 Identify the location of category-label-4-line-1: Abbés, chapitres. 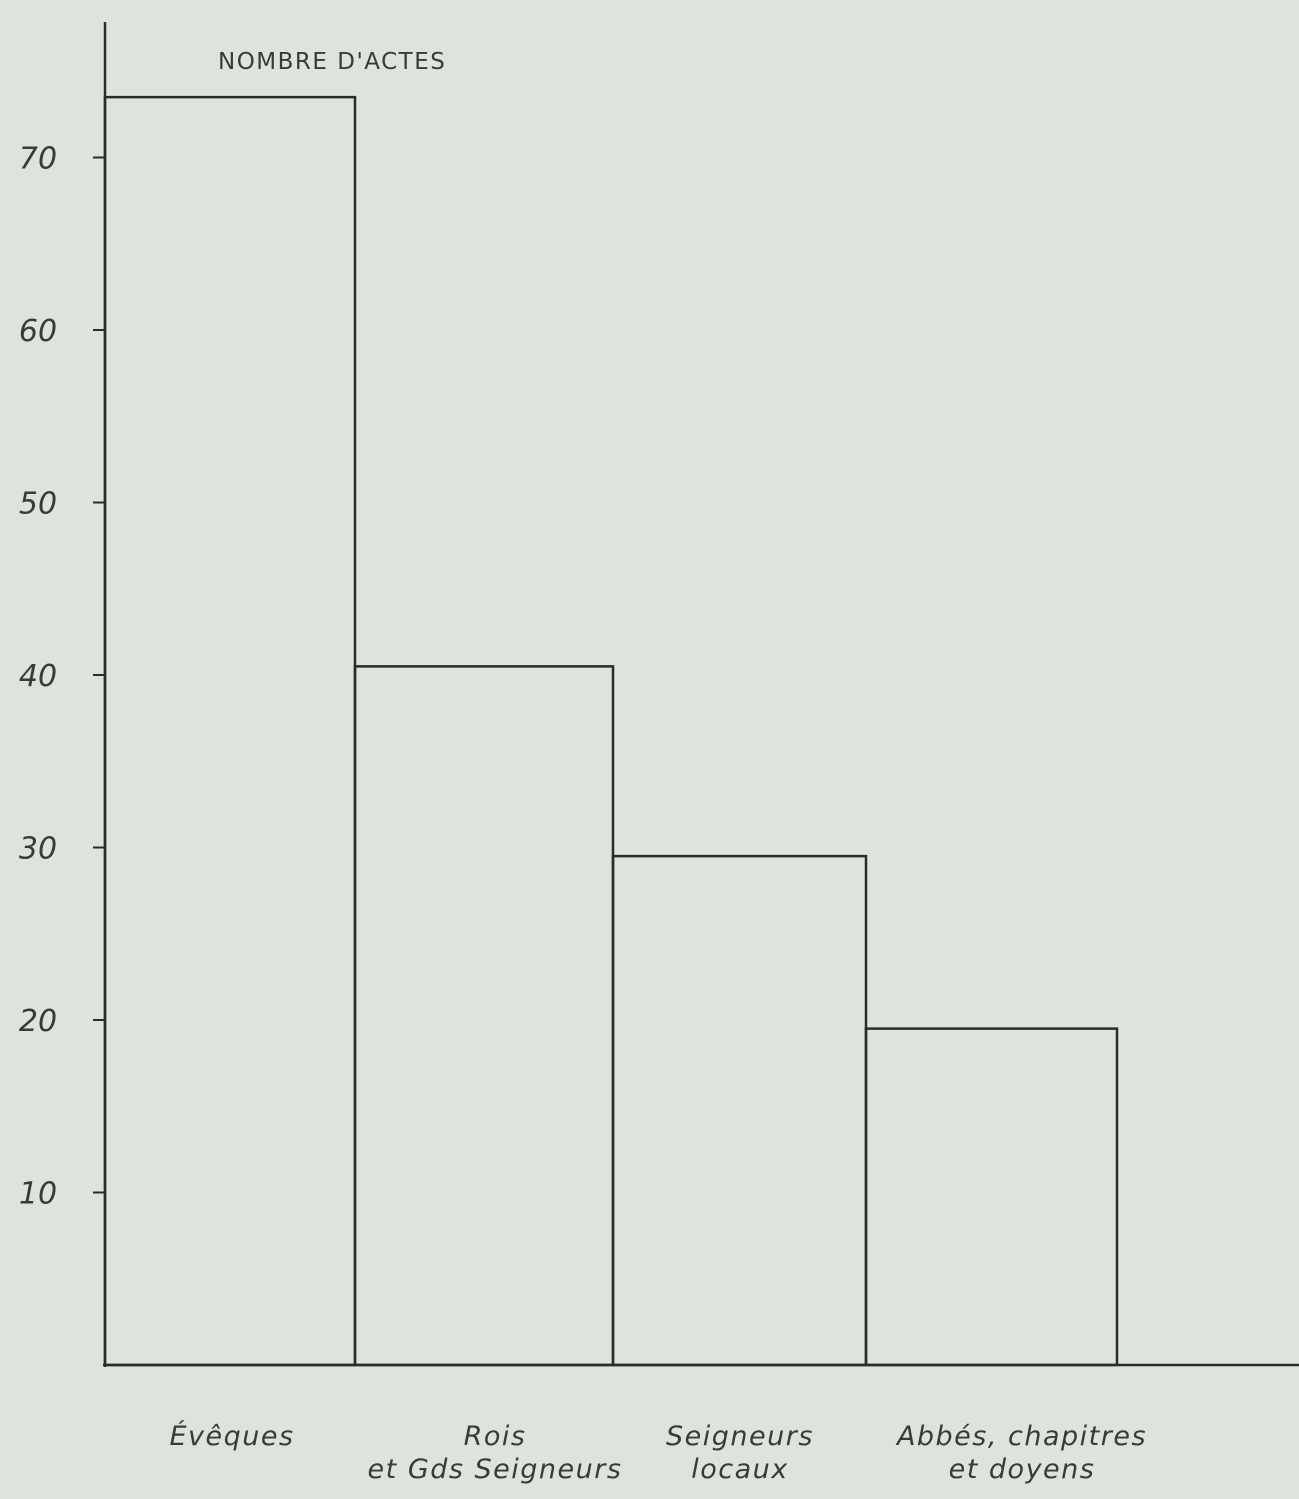
(1021, 1436).